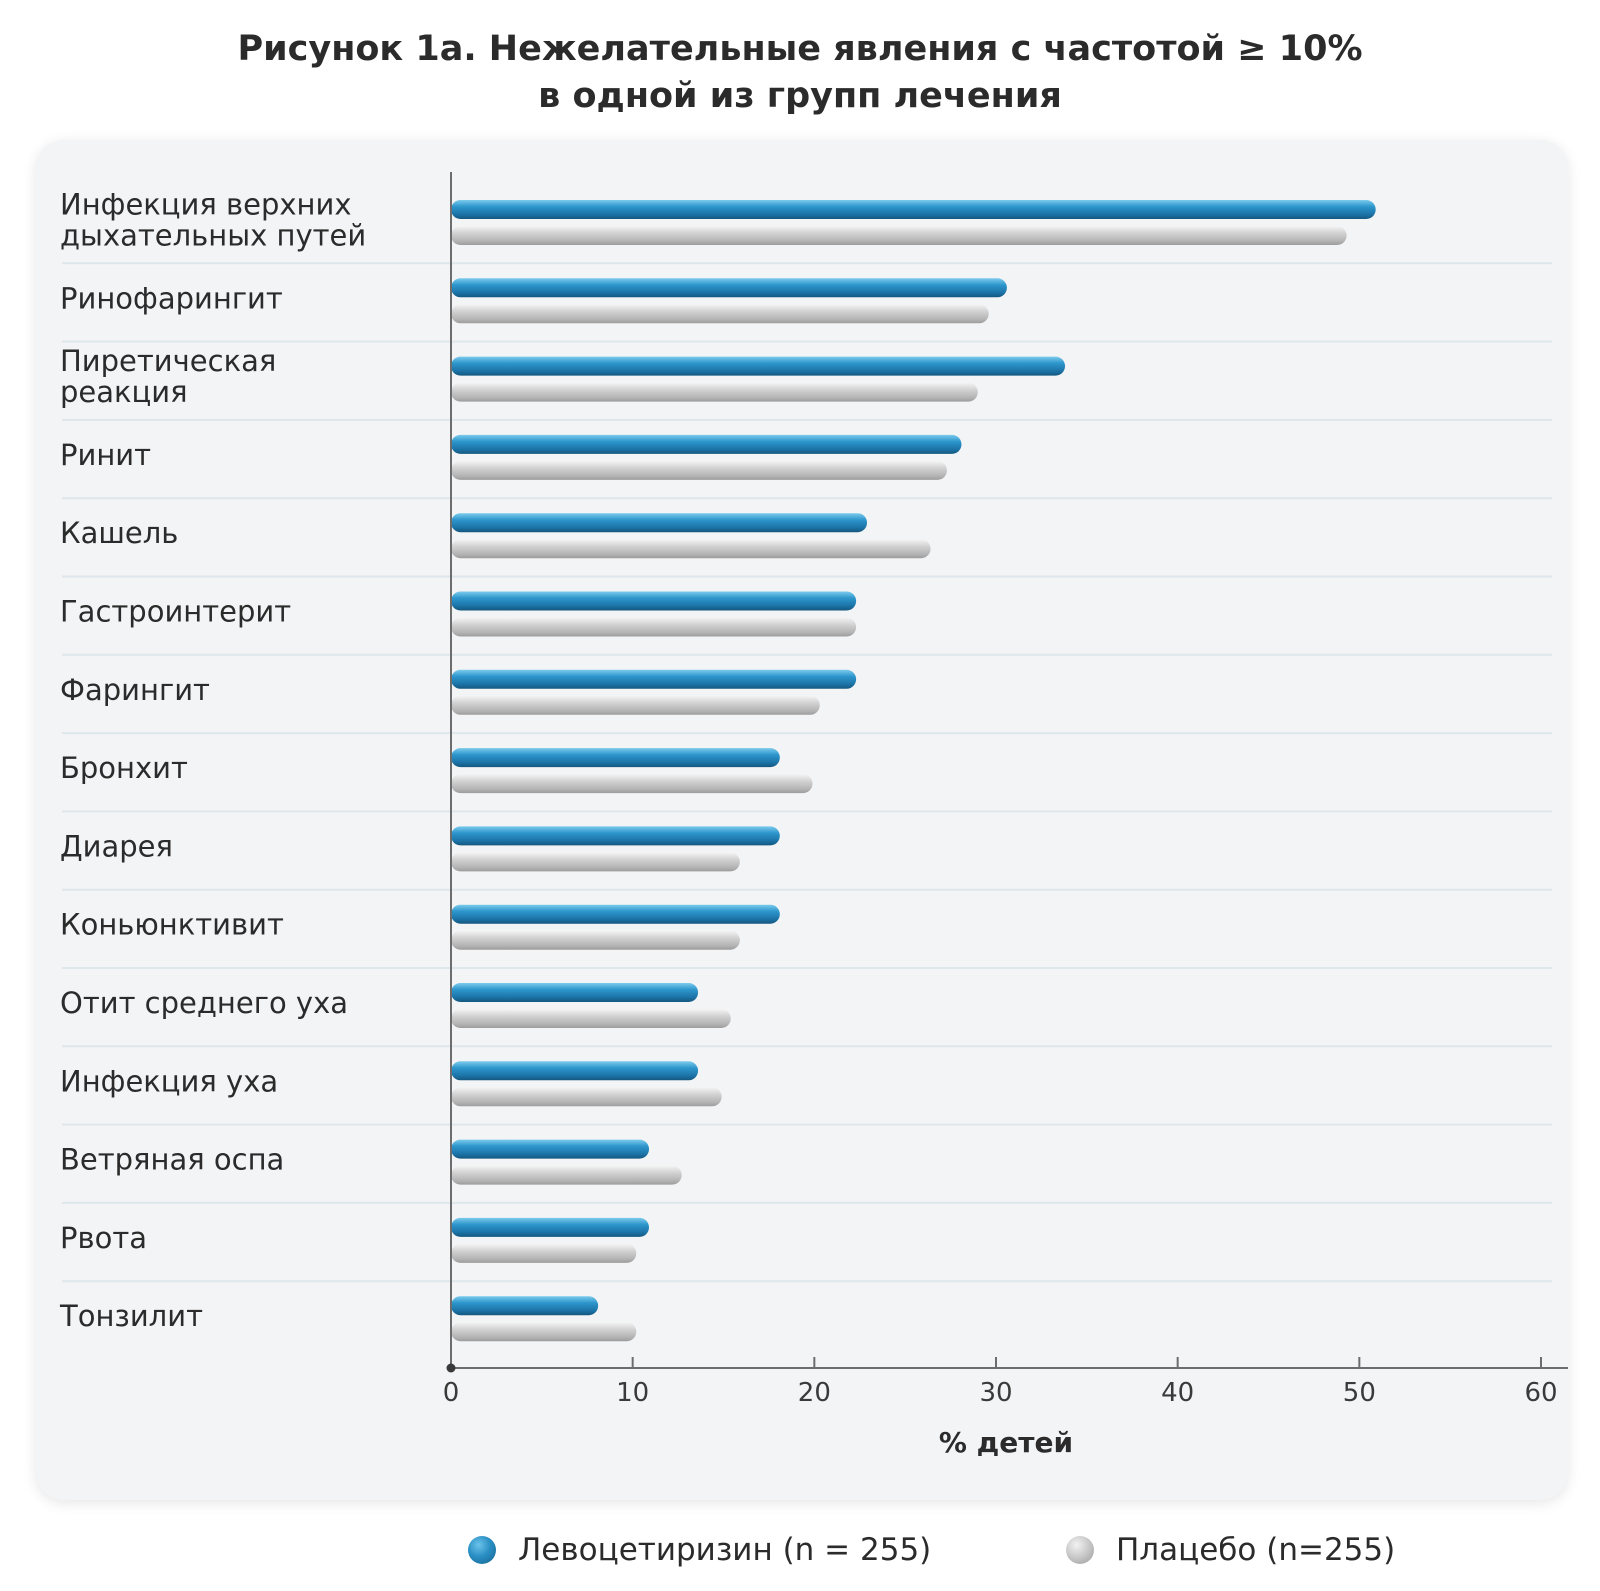 Image resolution: width=1600 pixels, height=1591 pixels. Describe the element at coordinates (632, 1393) in the screenshot. I see `x-tick-label: 10` at that location.